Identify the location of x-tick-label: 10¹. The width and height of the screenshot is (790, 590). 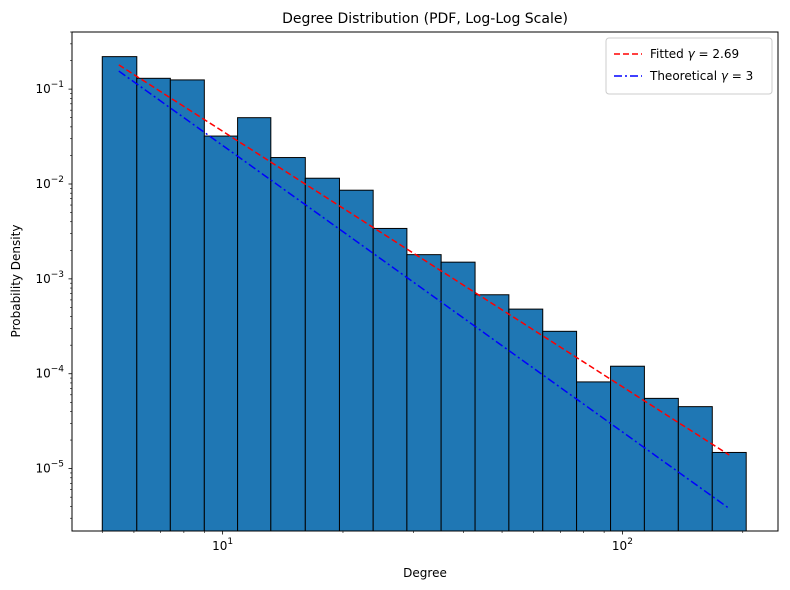
(222, 545).